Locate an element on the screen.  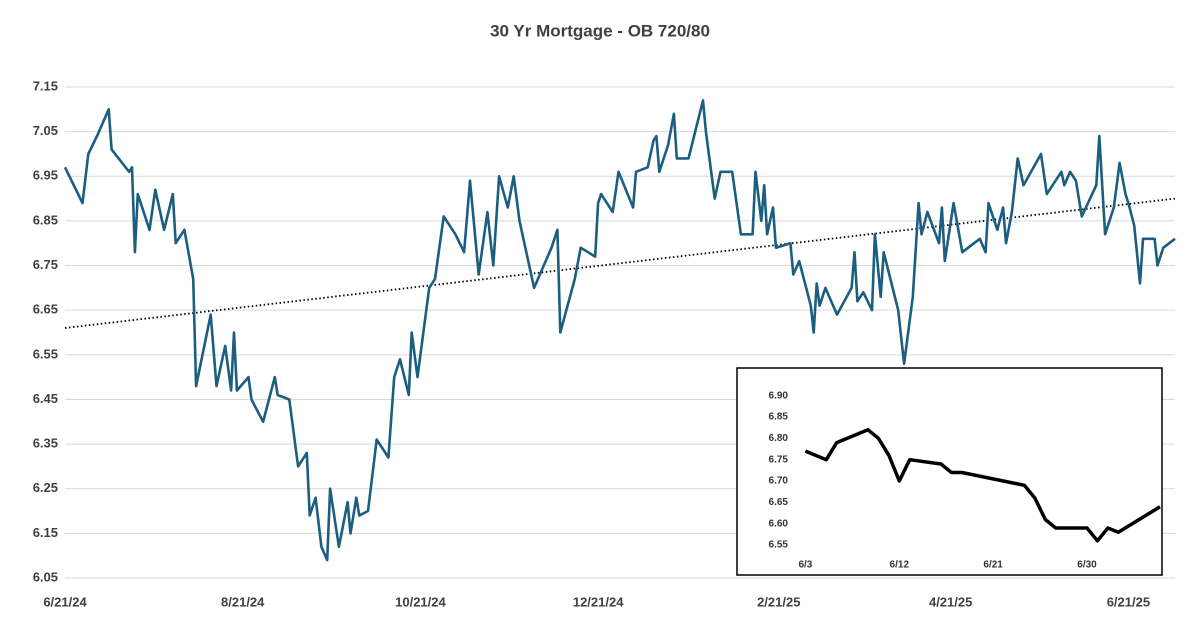
x-tick-label: 6/3 is located at coordinates (805, 565).